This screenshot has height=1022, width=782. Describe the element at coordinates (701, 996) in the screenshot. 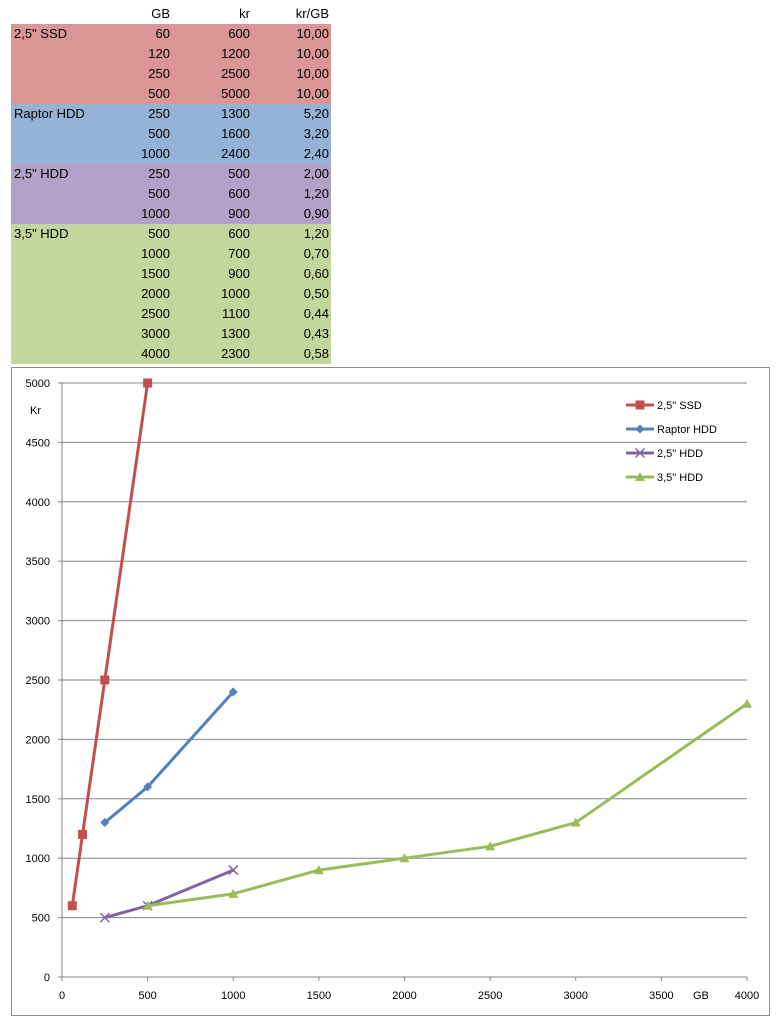

I see `x-axis-title: GB` at that location.